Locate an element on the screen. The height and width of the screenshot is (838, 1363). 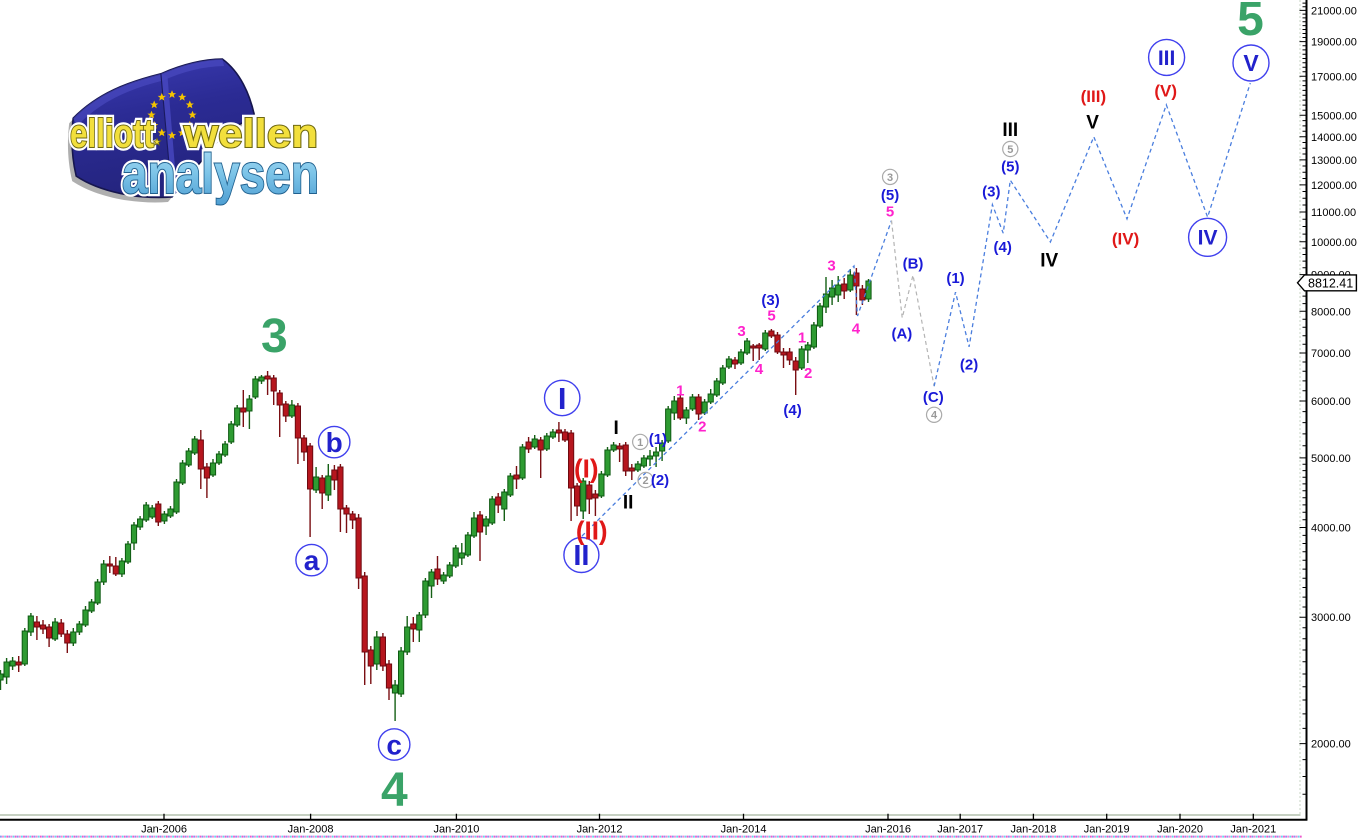
svg-text: 15000.00 is located at coordinates (1334, 116).